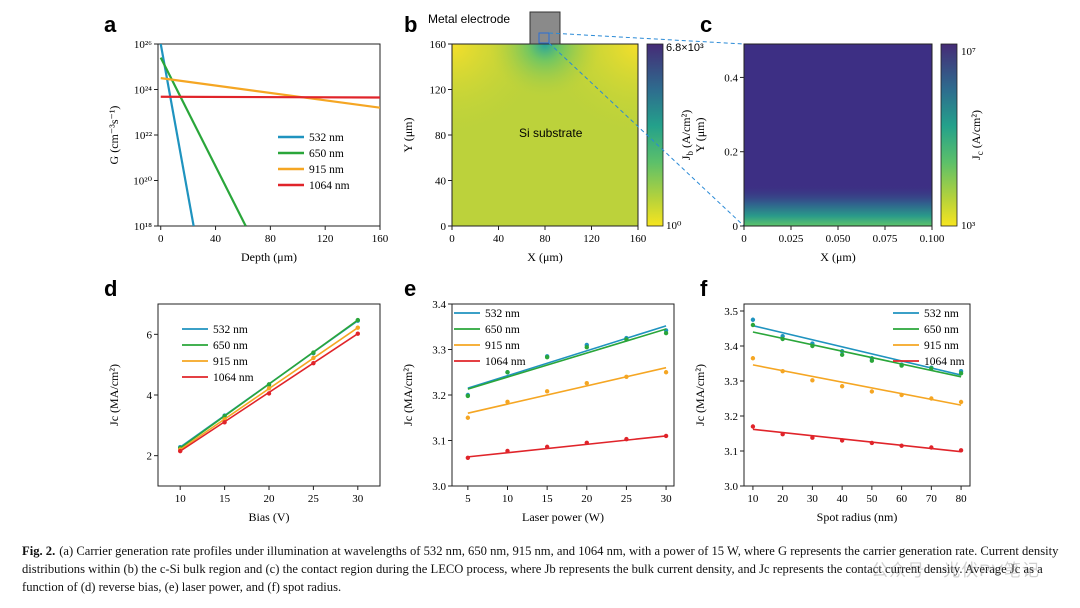  Describe the element at coordinates (143, 45) in the screenshot. I see `y-tick-label: 10²⁶` at that location.